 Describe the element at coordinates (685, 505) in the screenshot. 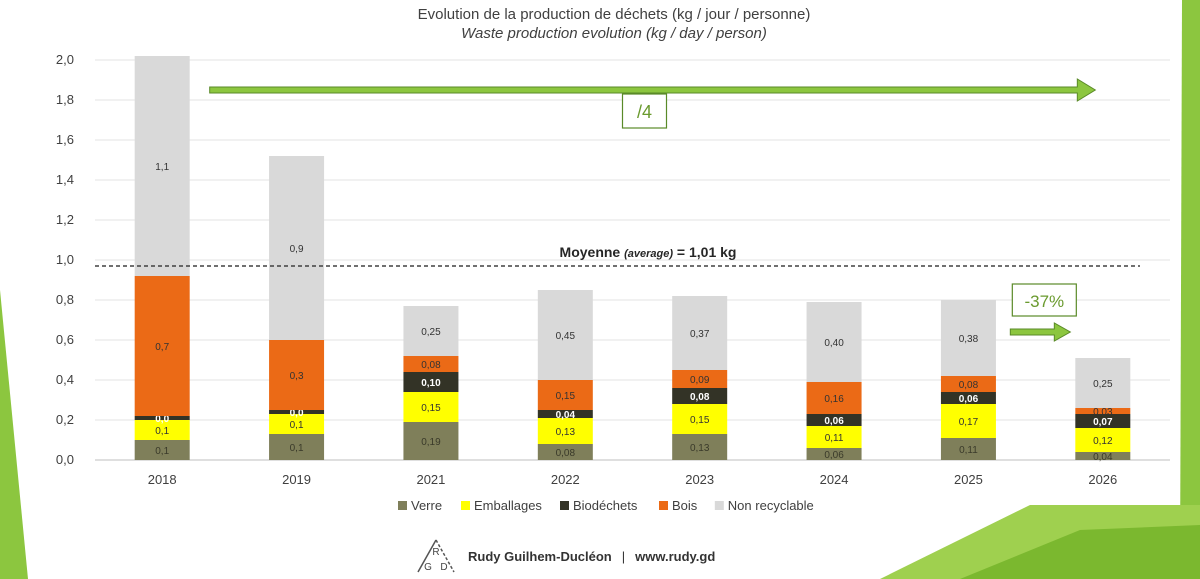

I see `legend-label: Bois` at that location.